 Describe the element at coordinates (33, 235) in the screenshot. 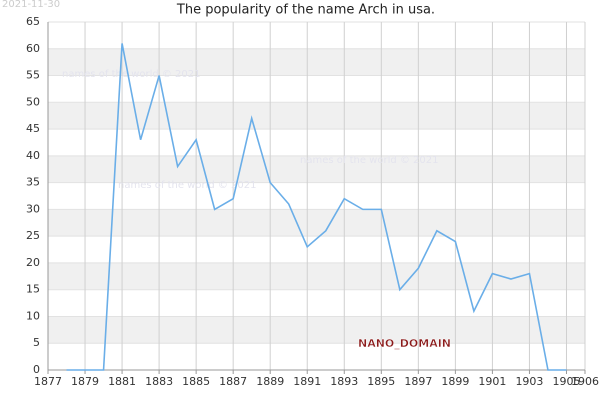

I see `y-tick-label: 25` at that location.